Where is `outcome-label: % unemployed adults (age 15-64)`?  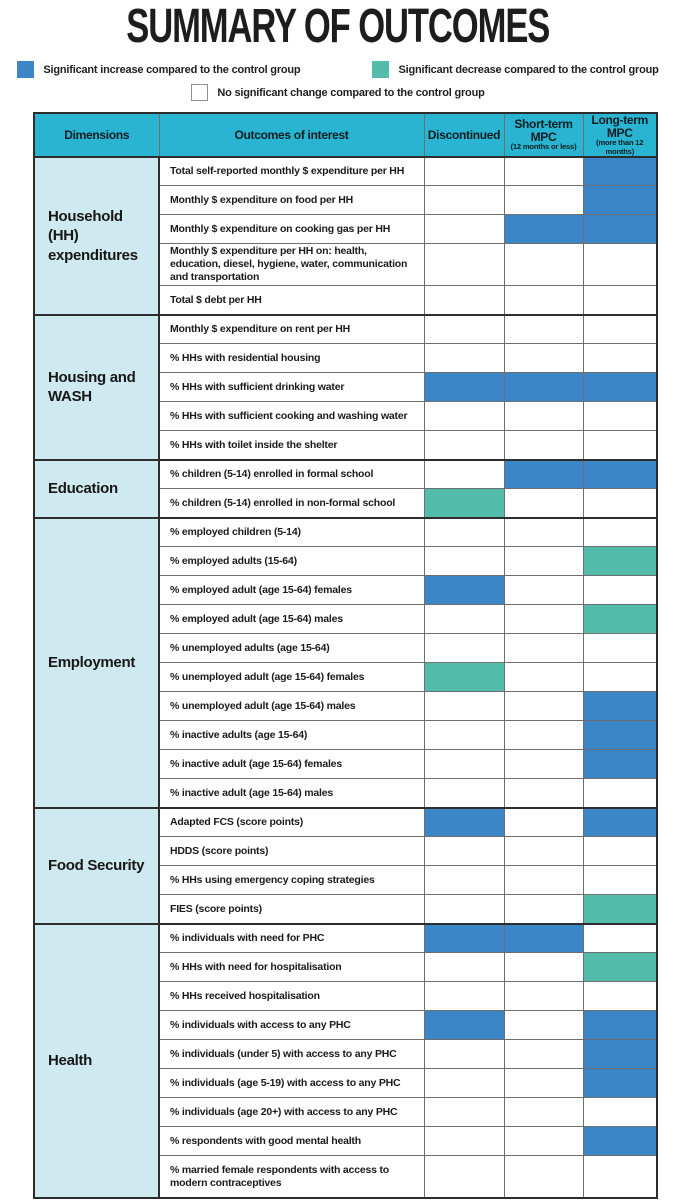
outcome-label: % unemployed adults (age 15-64) is located at coordinates (291, 648).